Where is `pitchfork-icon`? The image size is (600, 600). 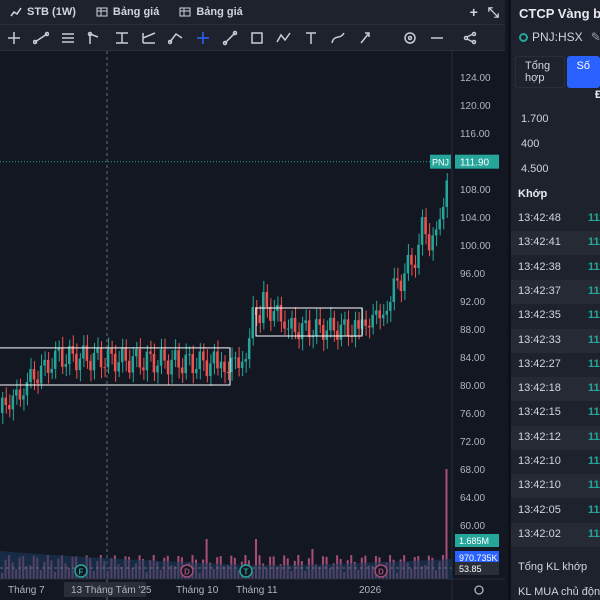
pitchfork-icon is located at coordinates (174, 38).